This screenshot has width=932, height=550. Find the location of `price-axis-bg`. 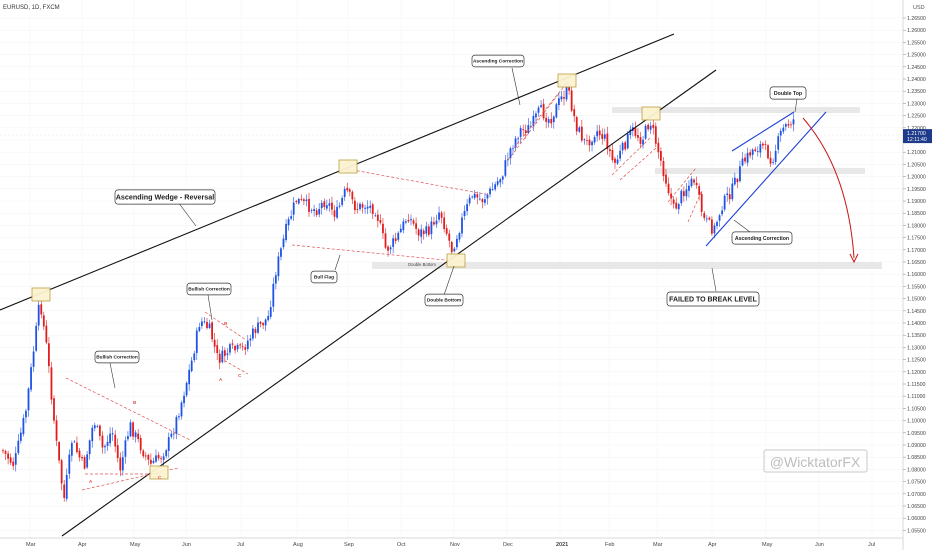

price-axis-bg is located at coordinates (917, 275).